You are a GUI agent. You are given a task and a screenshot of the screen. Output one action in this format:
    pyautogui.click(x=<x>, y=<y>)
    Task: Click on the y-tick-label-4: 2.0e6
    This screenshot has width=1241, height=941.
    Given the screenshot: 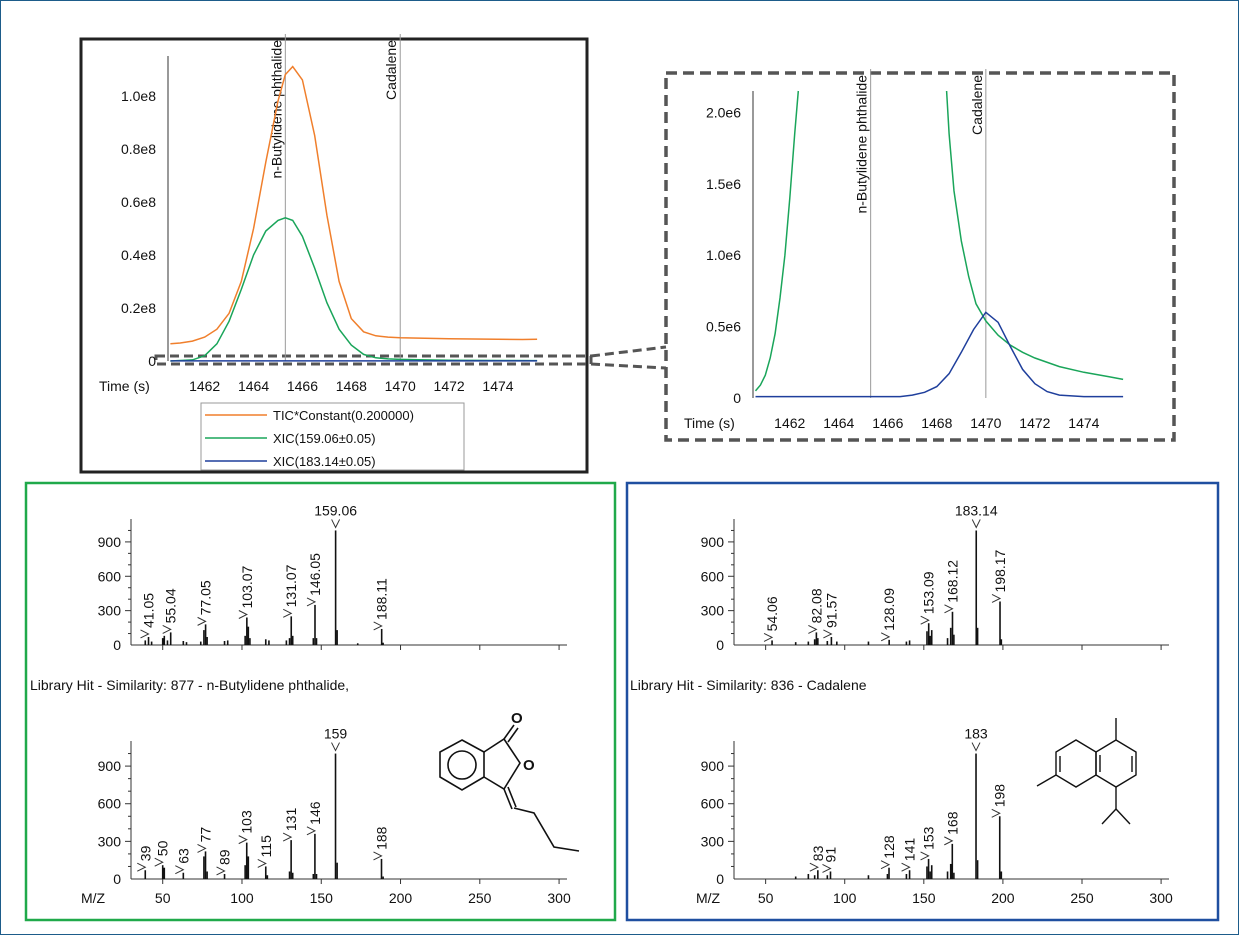 What is the action you would take?
    pyautogui.click(x=723, y=112)
    